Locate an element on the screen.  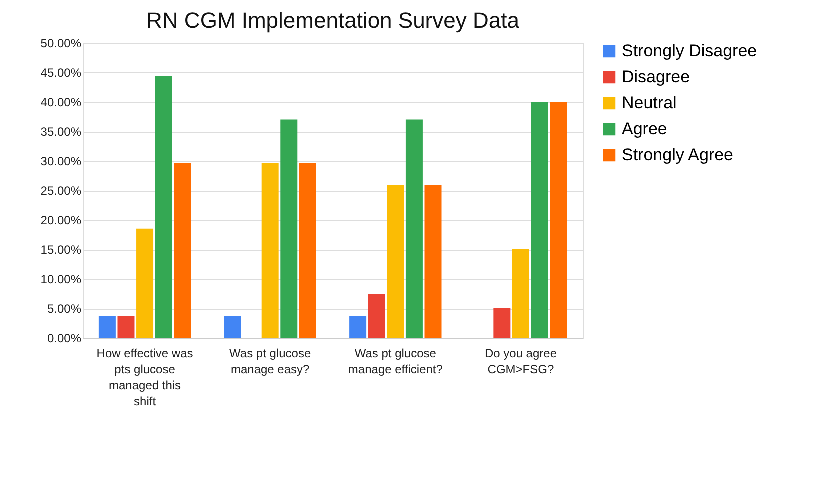
chart-title: RN CGM Implementation Survey Data is located at coordinates (333, 20).